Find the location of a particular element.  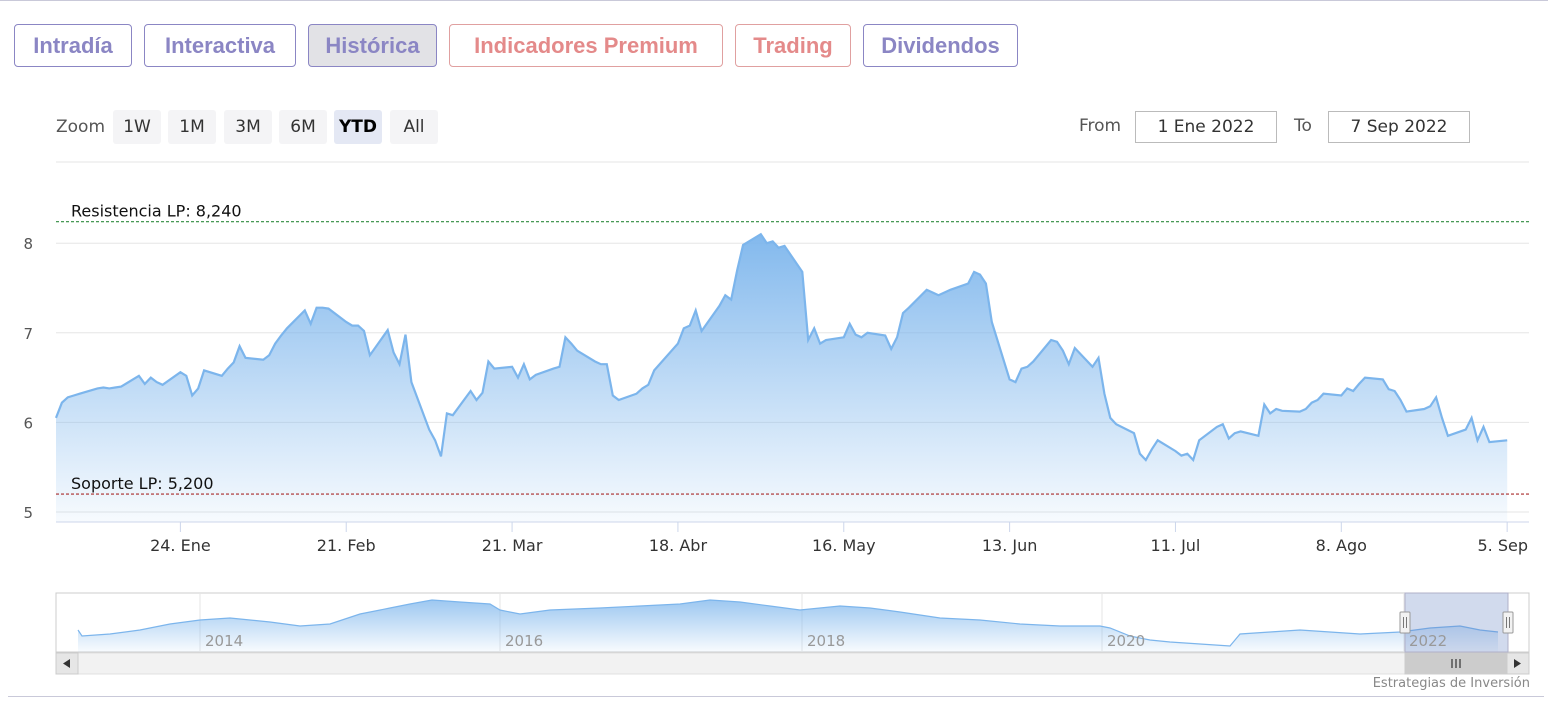

scrollbar-right-button is located at coordinates (1518, 663).